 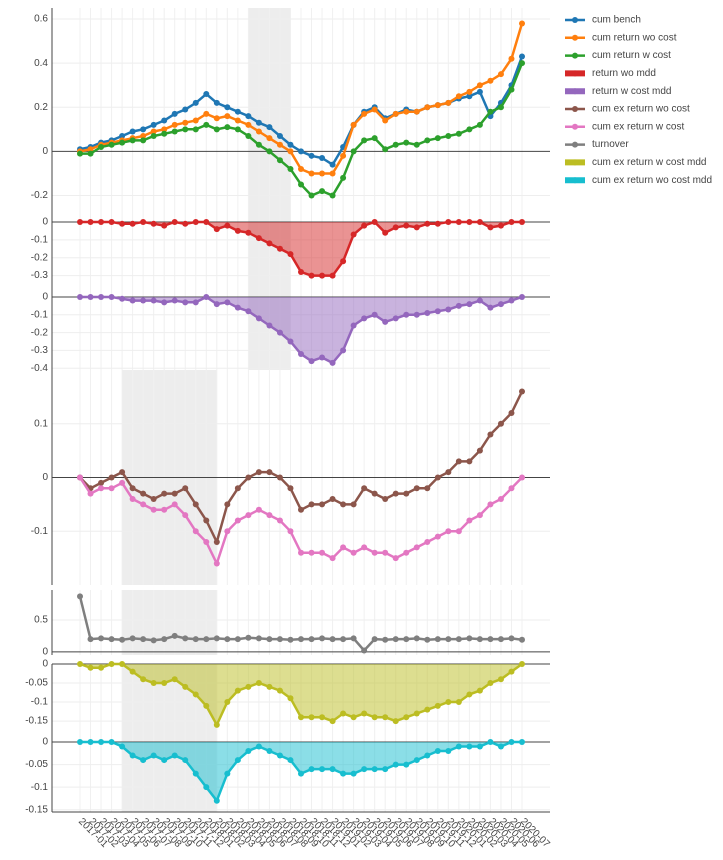 What do you see at coordinates (41, 620) in the screenshot?
I see `y-tick-label: 0.5` at bounding box center [41, 620].